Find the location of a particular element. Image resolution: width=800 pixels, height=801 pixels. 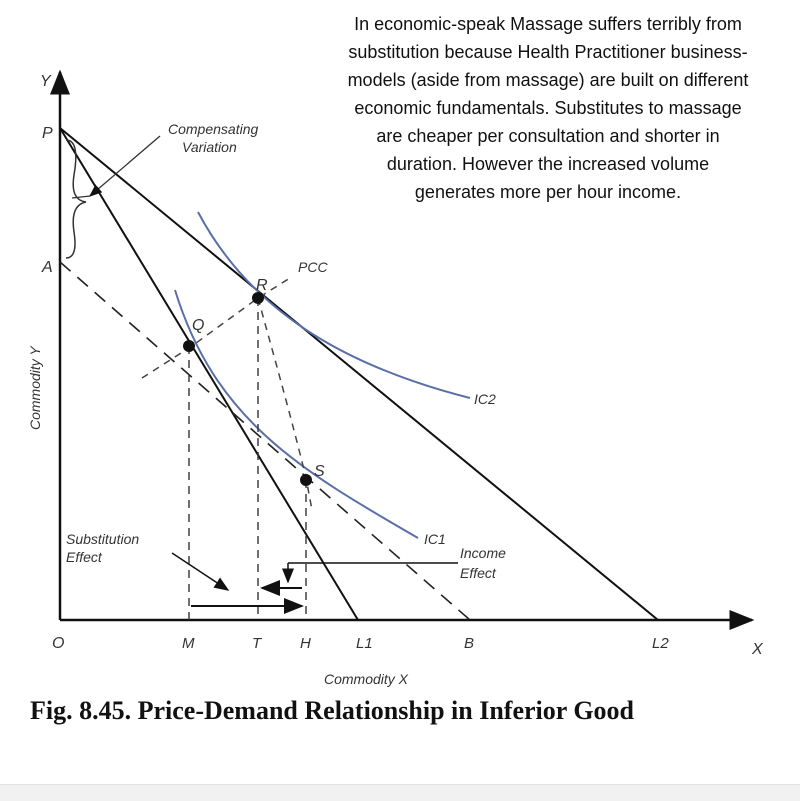

label-pcc: PCC is located at coordinates (313, 267).